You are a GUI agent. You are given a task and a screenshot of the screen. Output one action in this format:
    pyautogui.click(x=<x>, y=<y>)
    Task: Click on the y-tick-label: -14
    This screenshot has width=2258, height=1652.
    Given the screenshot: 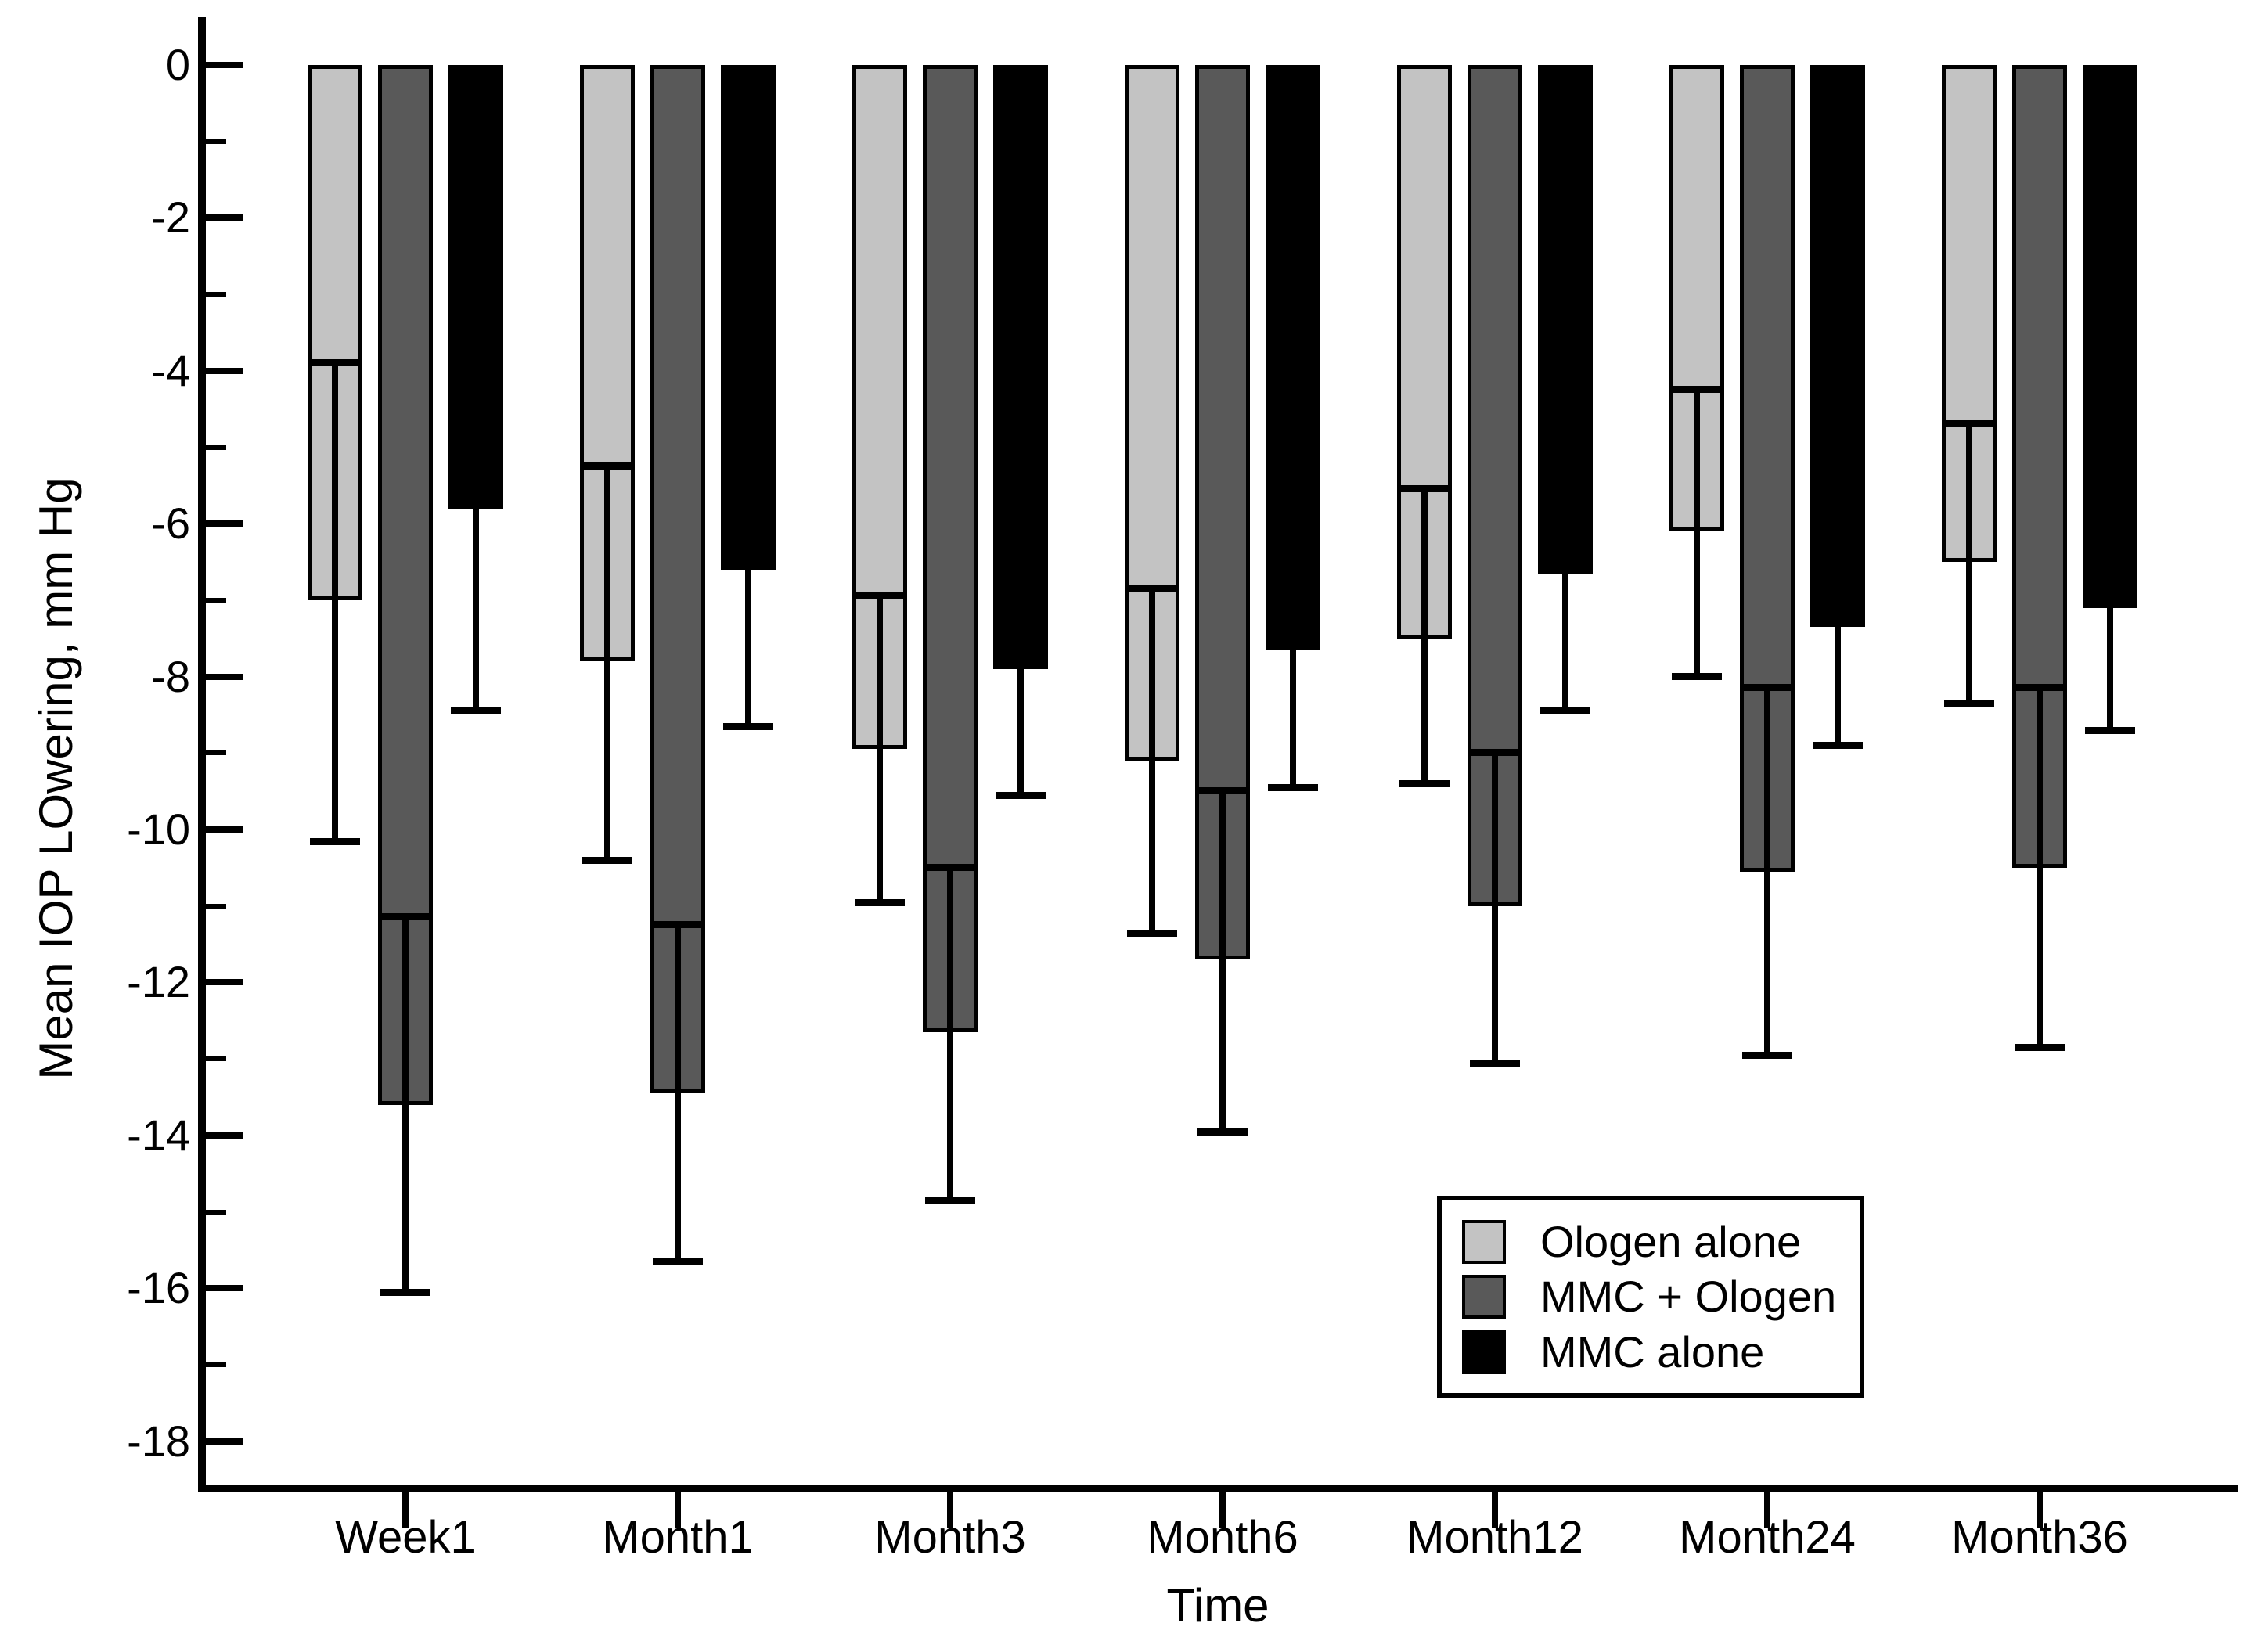 What is the action you would take?
    pyautogui.click(x=158, y=1135)
    